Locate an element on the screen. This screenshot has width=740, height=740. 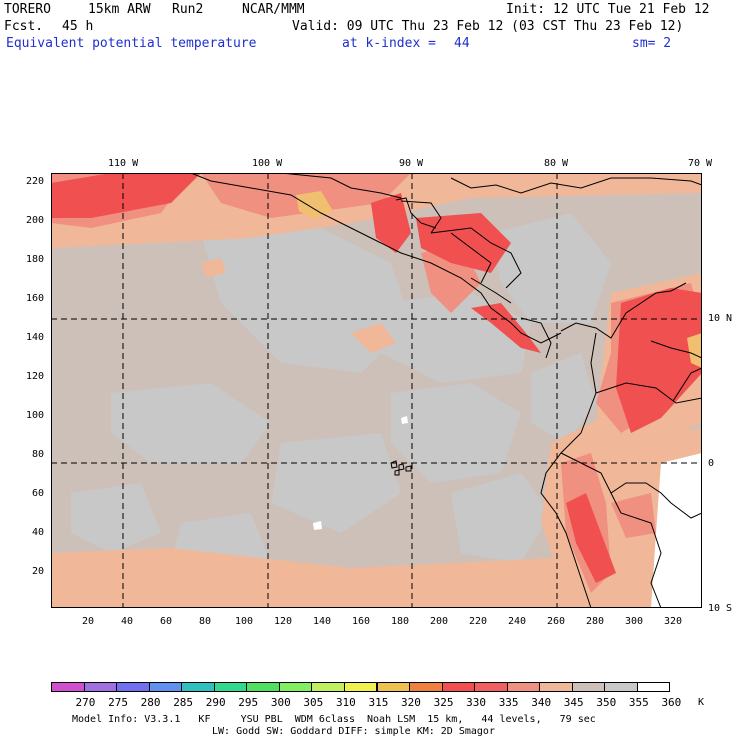
colorbar-label: 345 is located at coordinates (573, 702).